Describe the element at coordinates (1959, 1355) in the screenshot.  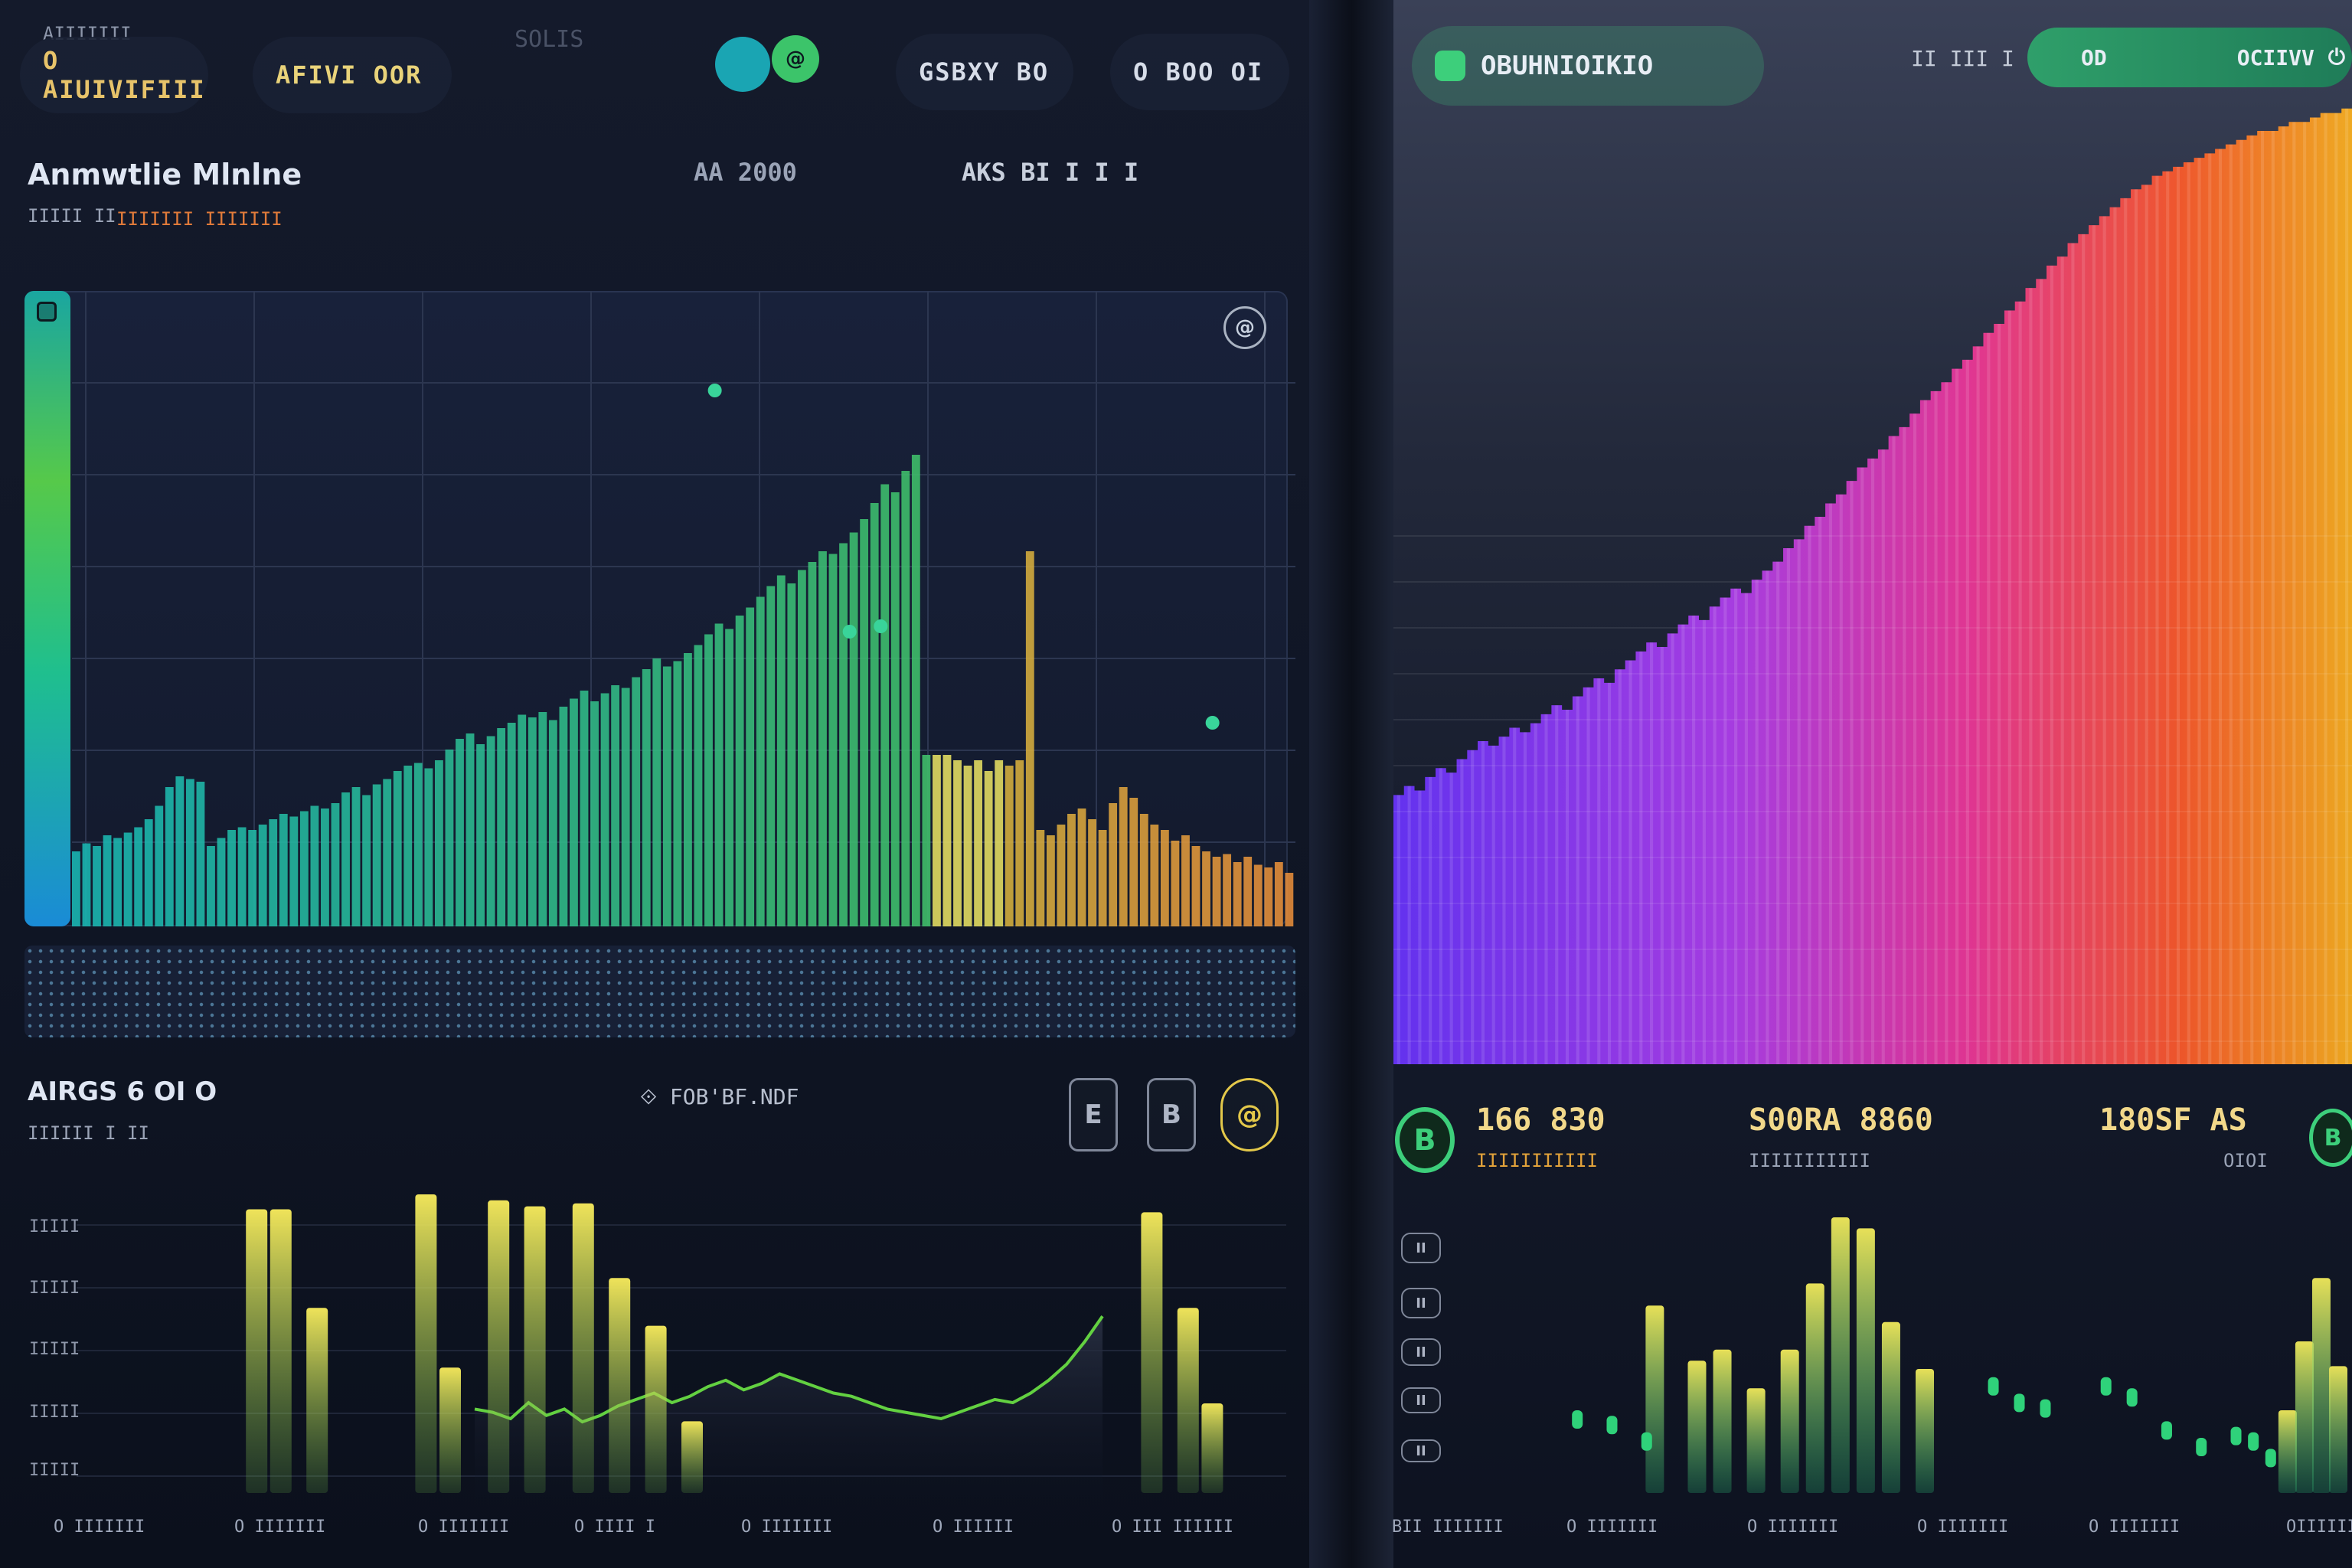
I see `right-lower-chart` at that location.